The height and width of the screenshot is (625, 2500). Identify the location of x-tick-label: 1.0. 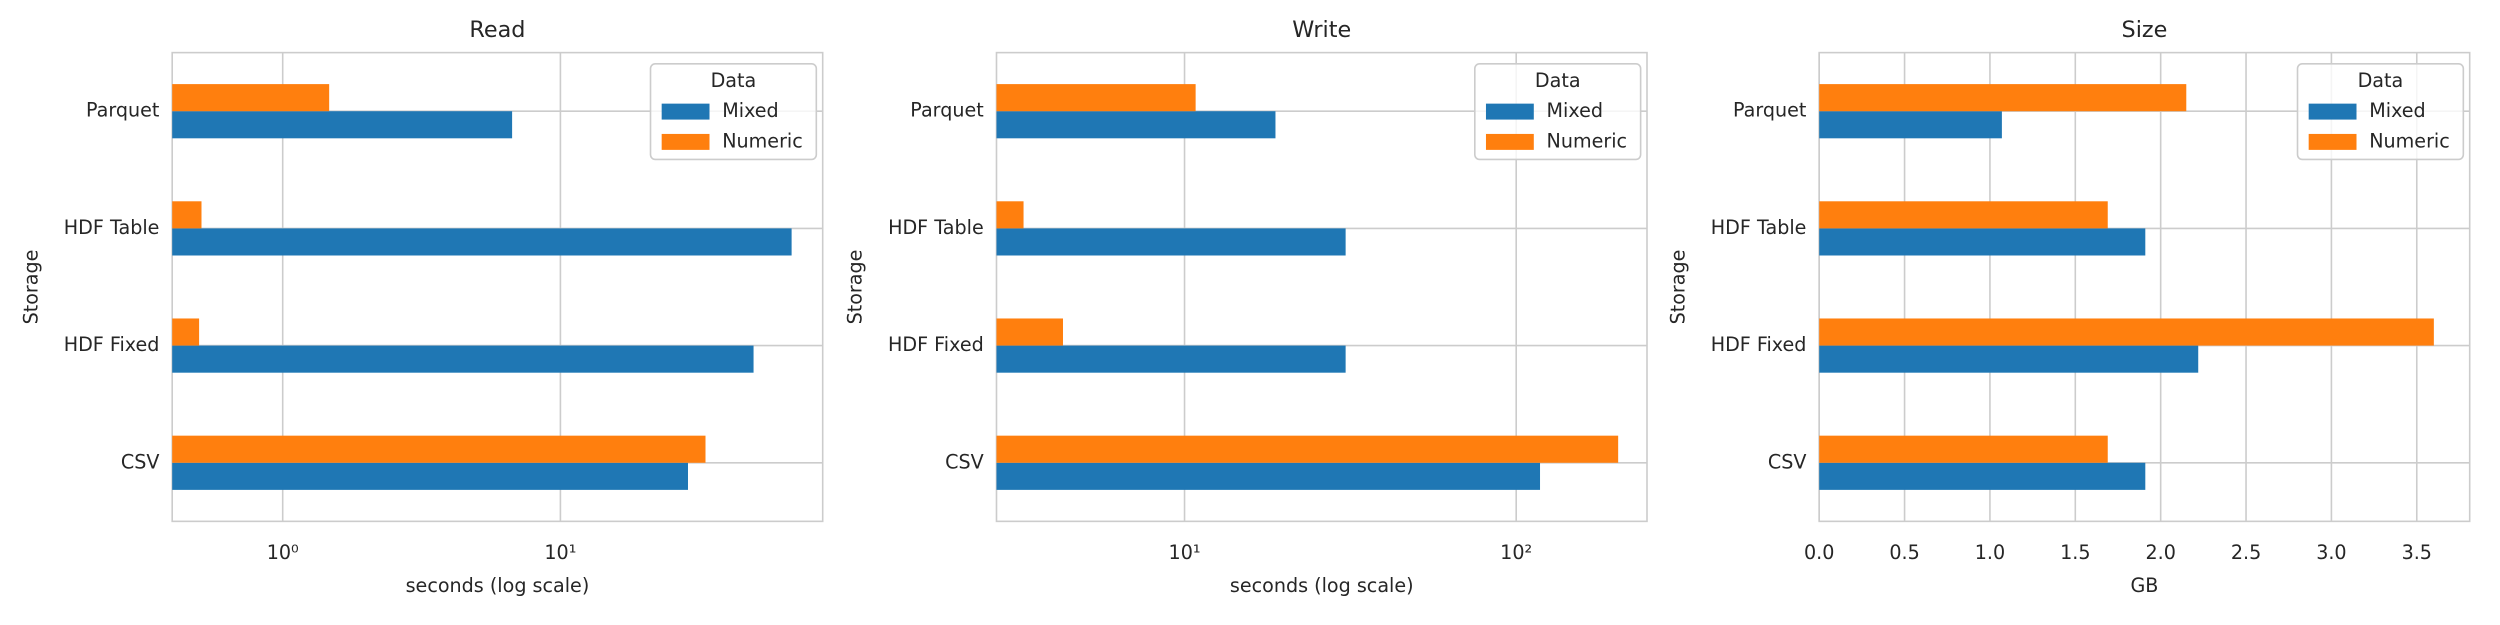
(1990, 552).